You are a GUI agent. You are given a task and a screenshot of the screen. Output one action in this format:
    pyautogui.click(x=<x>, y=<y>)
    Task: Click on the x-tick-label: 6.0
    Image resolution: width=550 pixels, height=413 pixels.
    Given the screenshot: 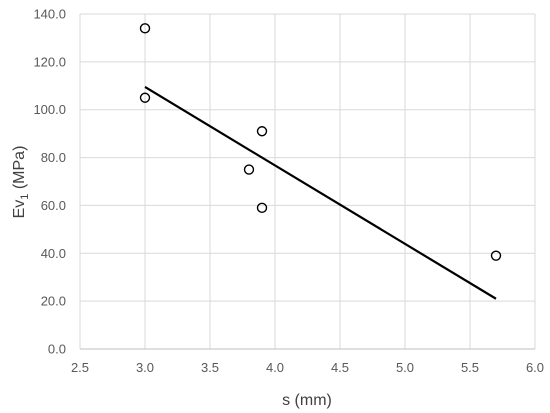 What is the action you would take?
    pyautogui.click(x=535, y=367)
    